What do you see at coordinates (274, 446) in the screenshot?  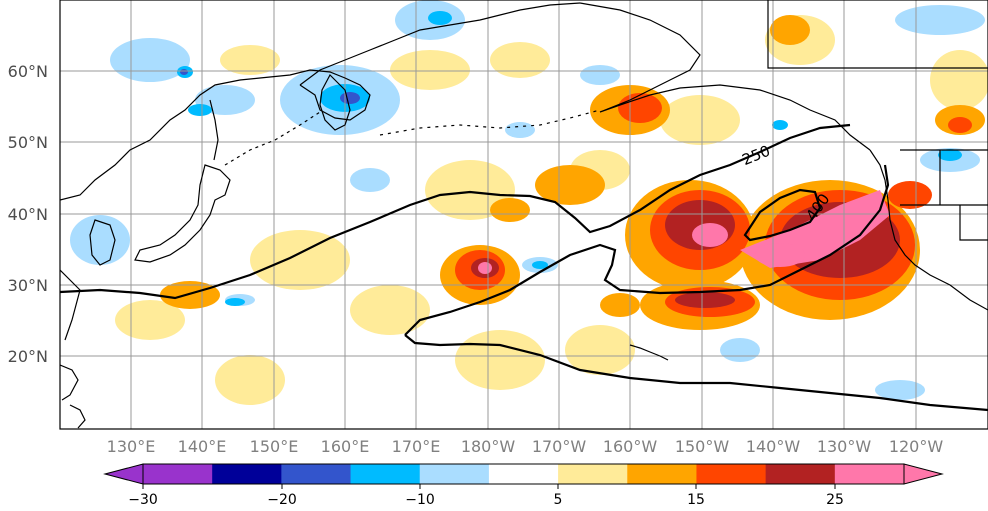 I see `lon-label-150e: 150°E` at bounding box center [274, 446].